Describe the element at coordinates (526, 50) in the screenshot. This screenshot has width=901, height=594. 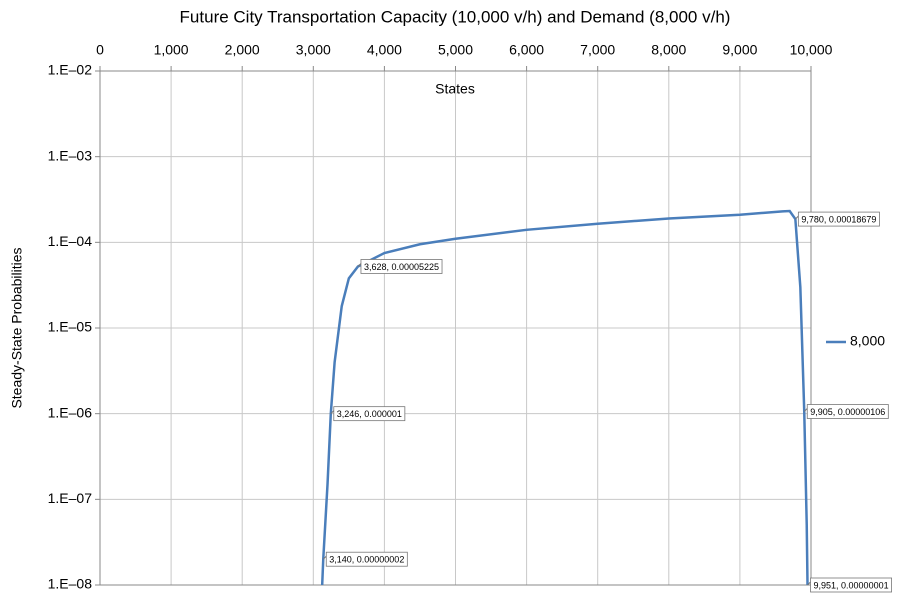
I see `x-tick-label: 6,000` at that location.